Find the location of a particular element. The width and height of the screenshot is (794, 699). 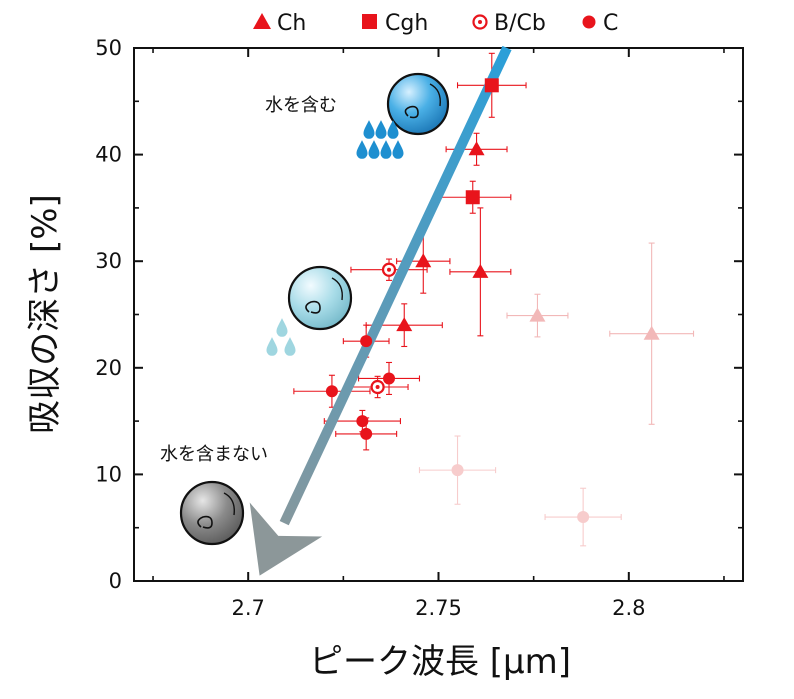

dry-grain-icon is located at coordinates (212, 513).